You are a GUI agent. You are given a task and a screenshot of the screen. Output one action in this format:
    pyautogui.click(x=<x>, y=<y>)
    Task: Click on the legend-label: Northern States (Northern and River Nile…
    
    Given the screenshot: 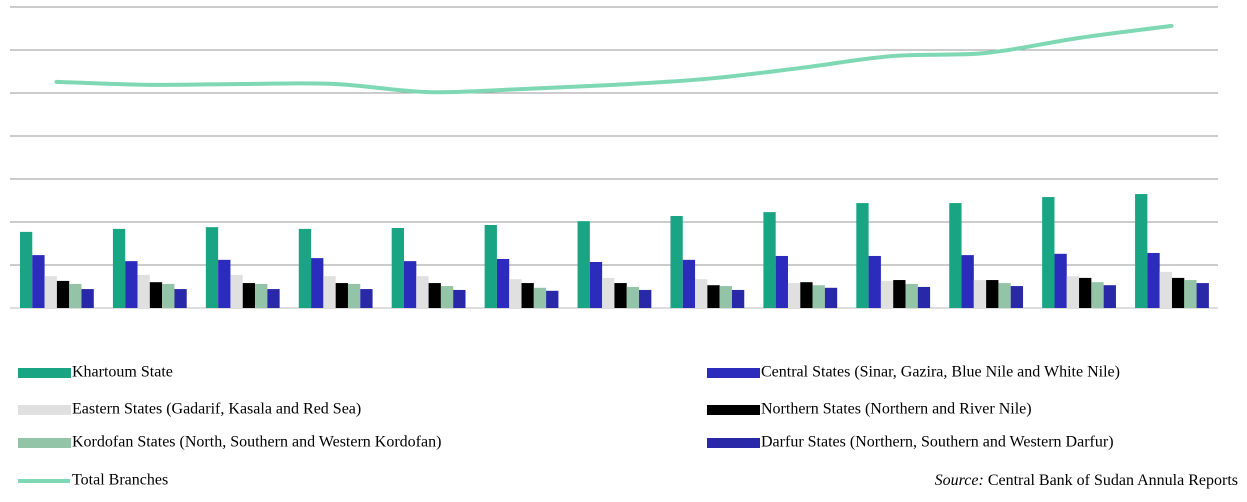 What is the action you would take?
    pyautogui.click(x=896, y=409)
    